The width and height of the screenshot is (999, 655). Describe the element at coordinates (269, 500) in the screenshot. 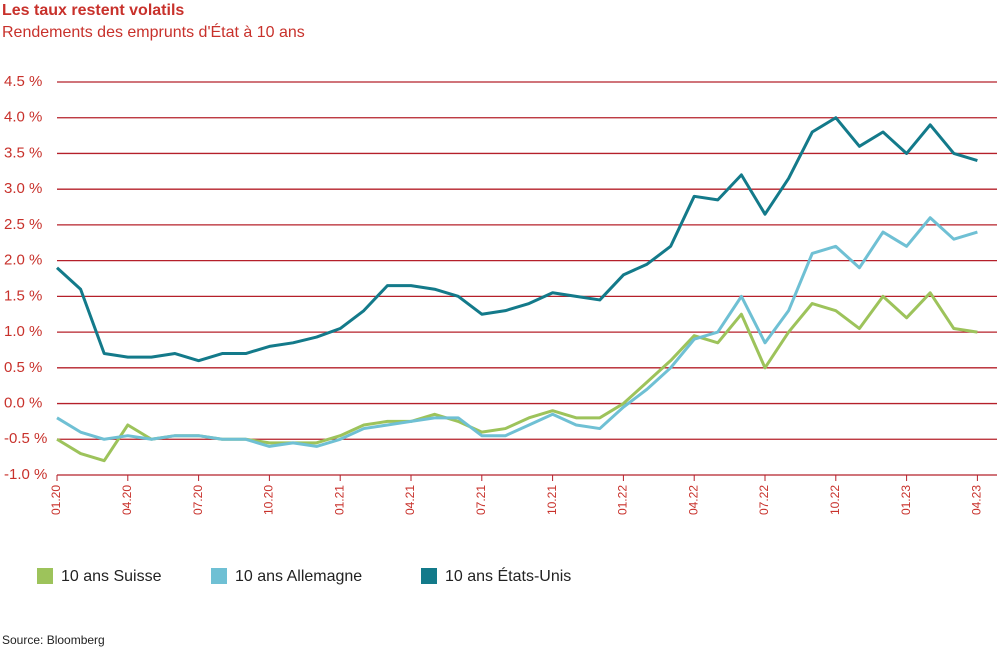

I see `x-tick-label: 10.20` at that location.